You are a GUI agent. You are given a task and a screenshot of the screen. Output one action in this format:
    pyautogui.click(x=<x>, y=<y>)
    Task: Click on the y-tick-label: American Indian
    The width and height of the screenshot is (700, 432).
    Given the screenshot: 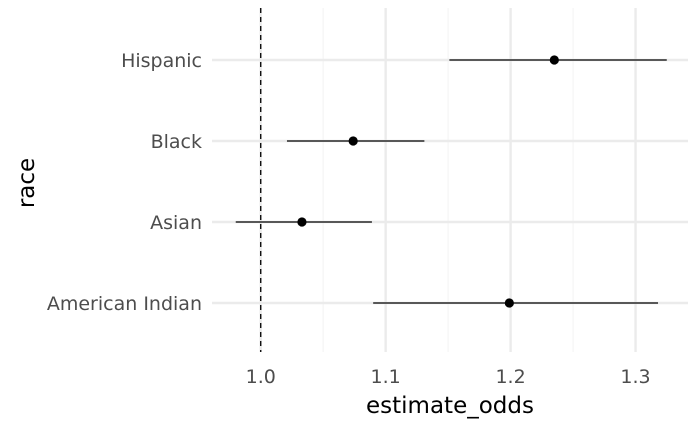 What is the action you would take?
    pyautogui.click(x=124, y=304)
    